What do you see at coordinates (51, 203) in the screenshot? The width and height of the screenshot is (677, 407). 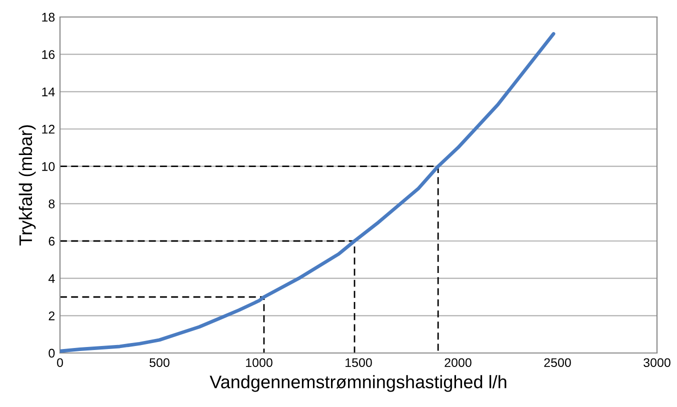 I see `y-tick-label: 8` at bounding box center [51, 203].